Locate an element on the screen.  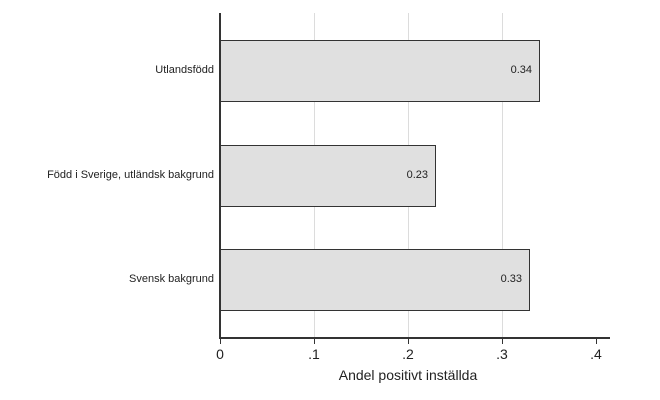
x-tick-label: .4 is located at coordinates (596, 354).